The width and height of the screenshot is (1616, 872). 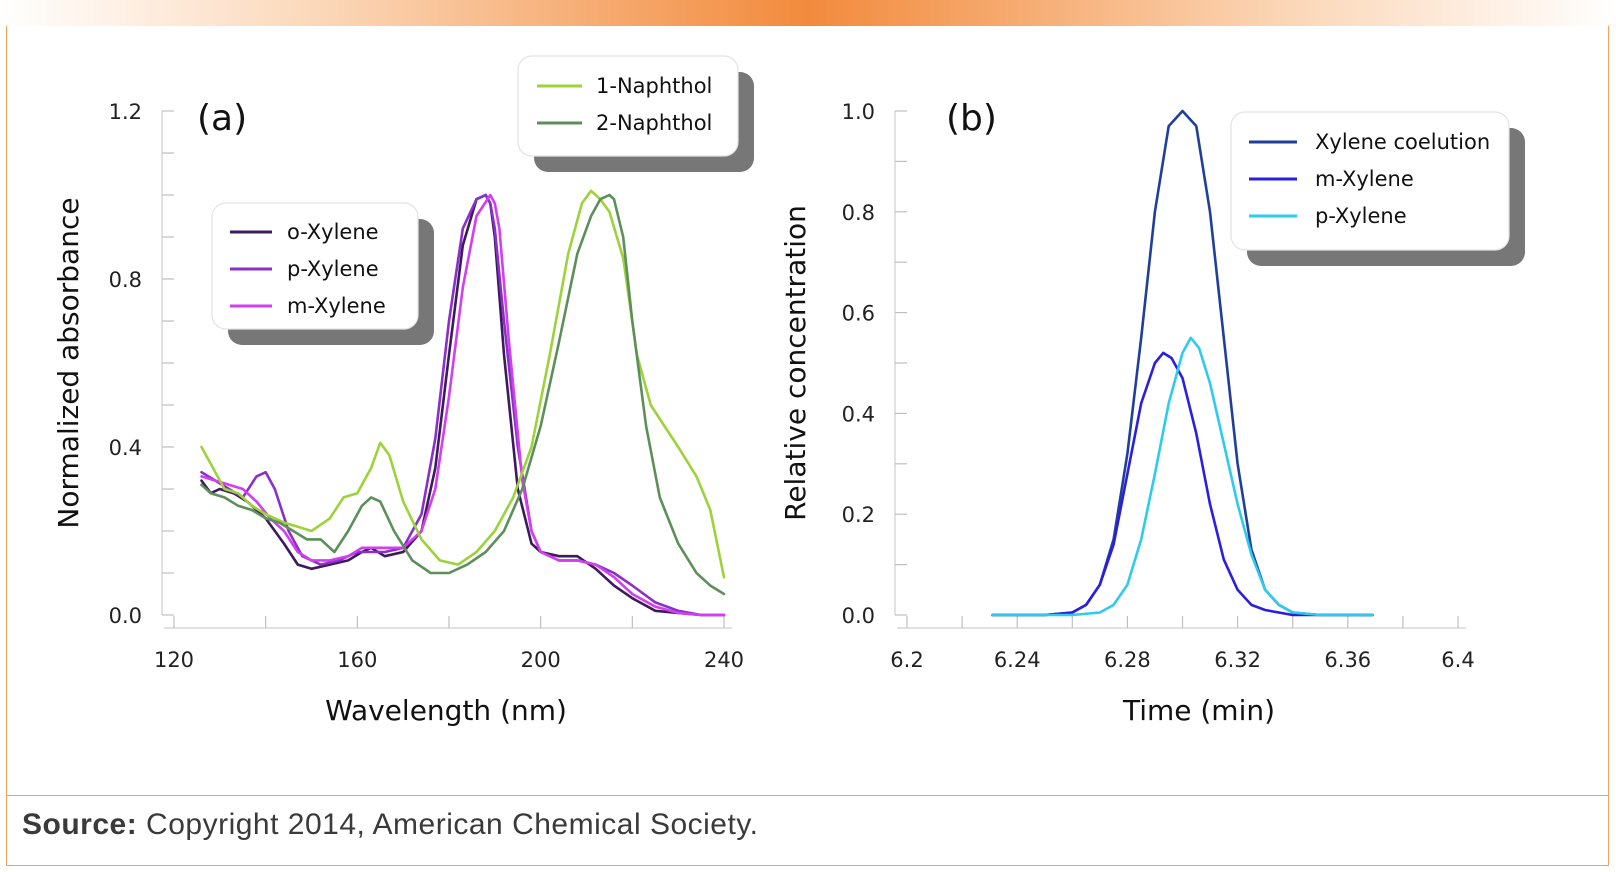 What do you see at coordinates (125, 112) in the screenshot?
I see `y-tick-label: 1.2` at bounding box center [125, 112].